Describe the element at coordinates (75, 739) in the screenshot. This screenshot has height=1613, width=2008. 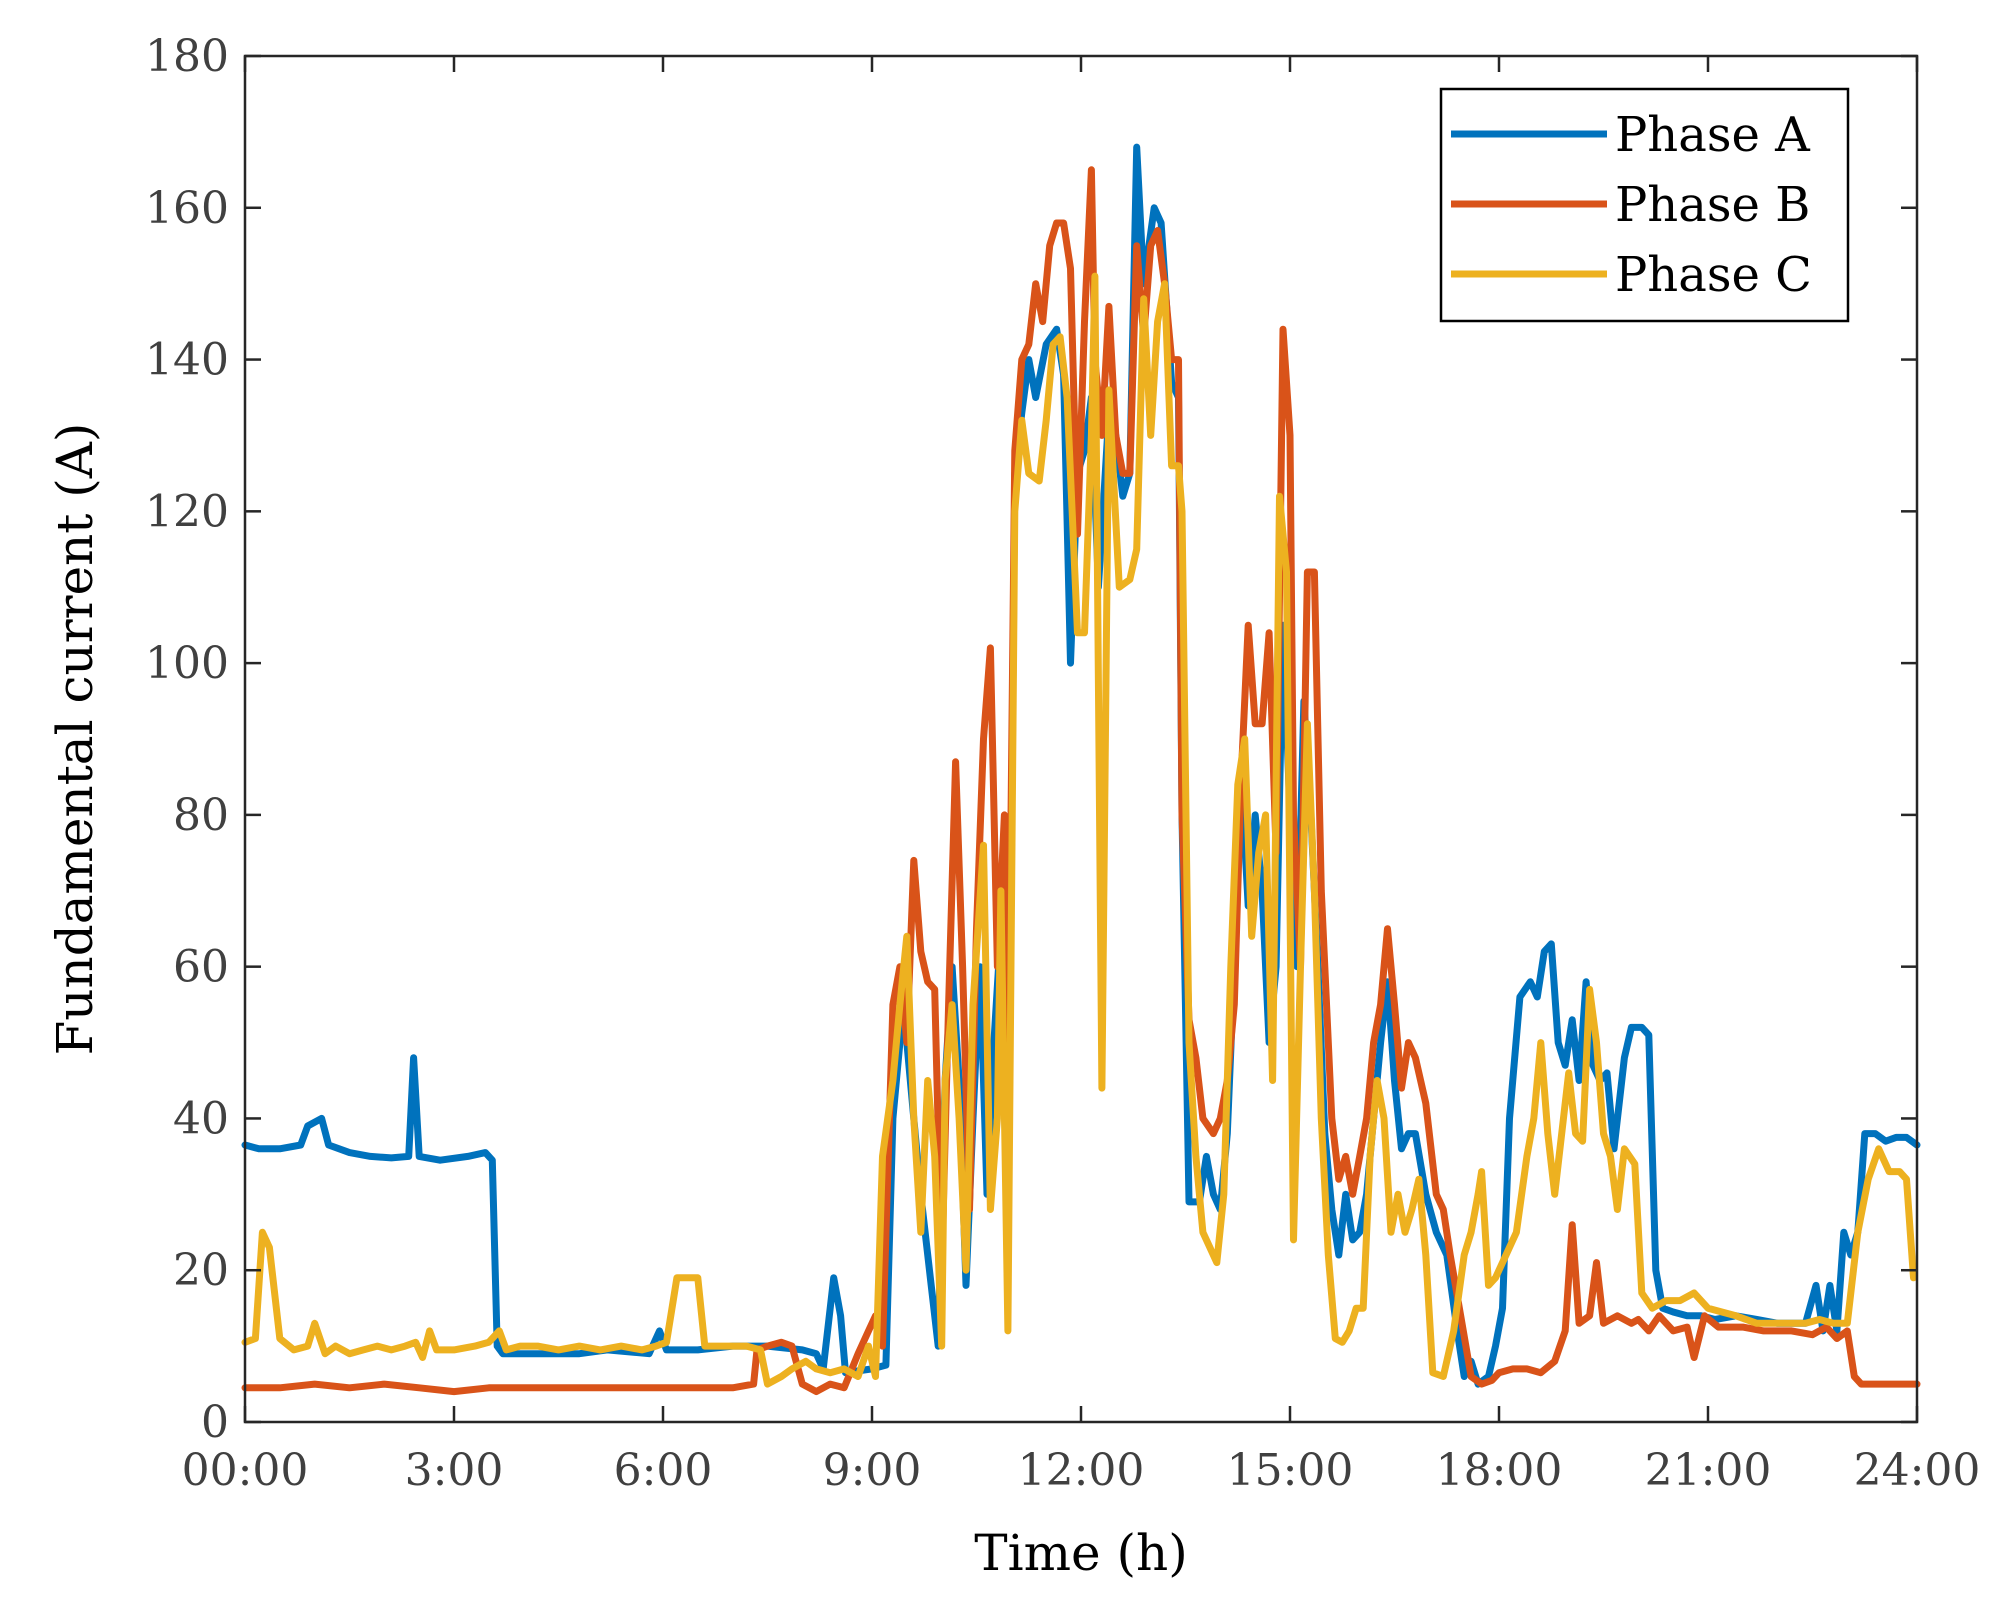
I see `y-axis-title: Fundamental current (A)` at that location.